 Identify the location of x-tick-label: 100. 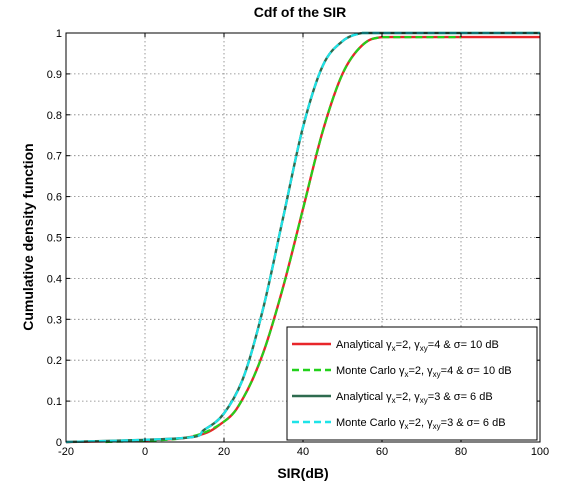
(540, 452).